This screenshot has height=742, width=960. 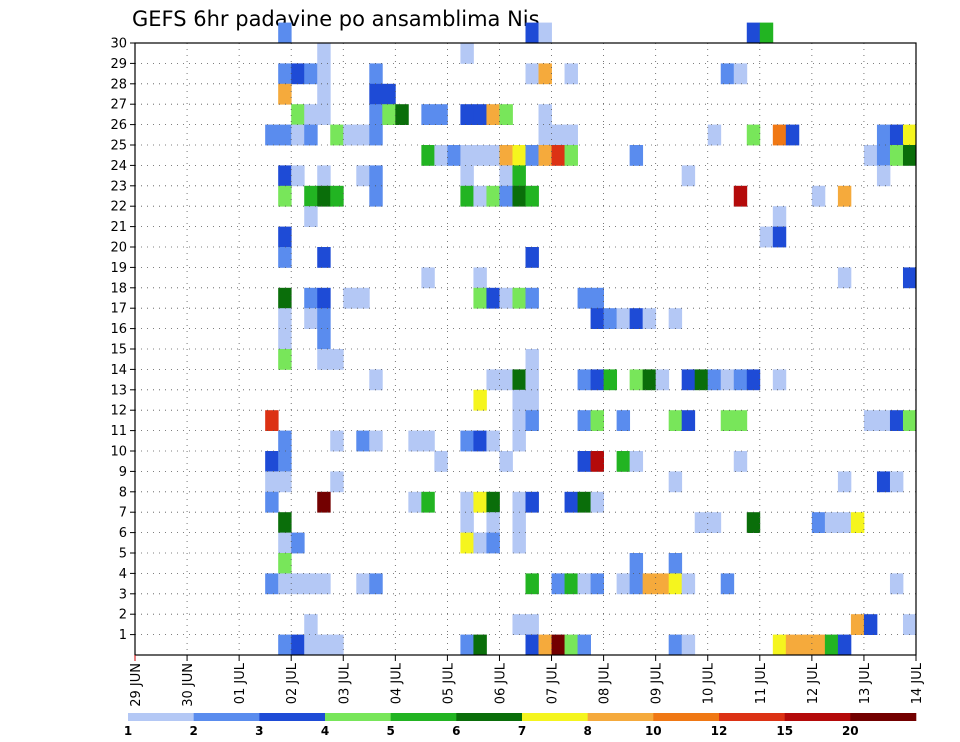 I want to click on colorbar-label: 6, so click(x=456, y=731).